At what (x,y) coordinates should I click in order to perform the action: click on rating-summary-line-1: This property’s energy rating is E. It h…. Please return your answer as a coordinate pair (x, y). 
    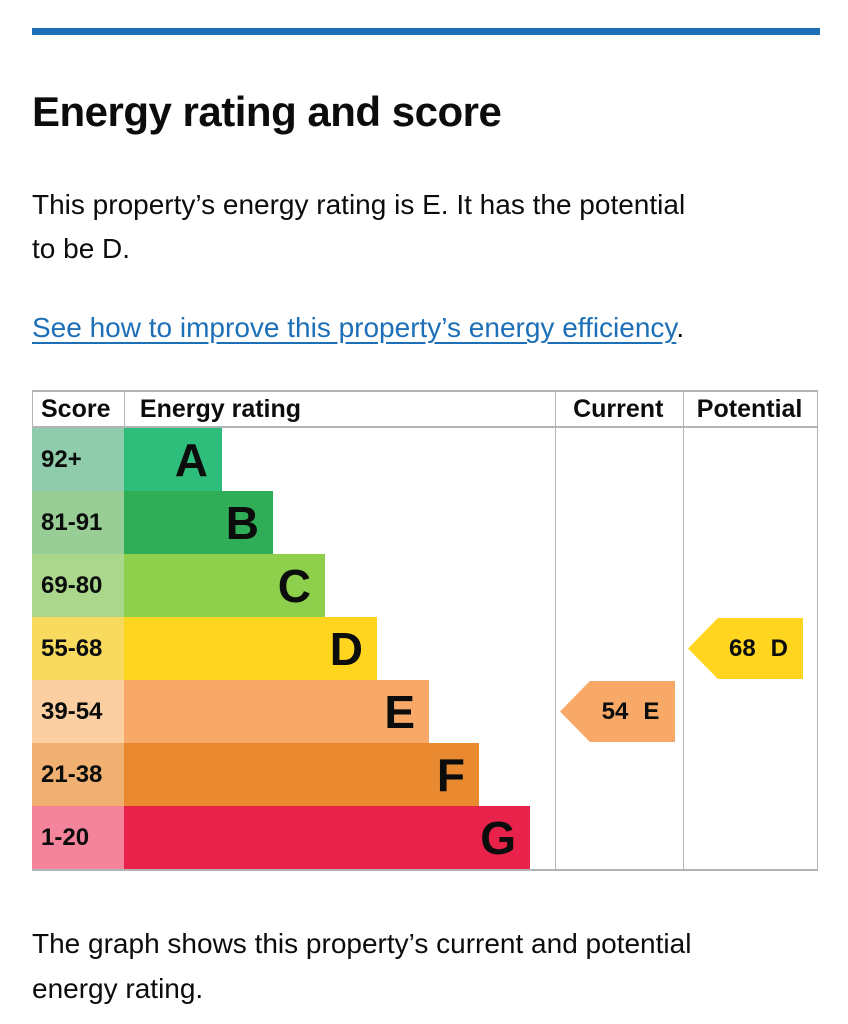
    Looking at the image, I should click on (359, 204).